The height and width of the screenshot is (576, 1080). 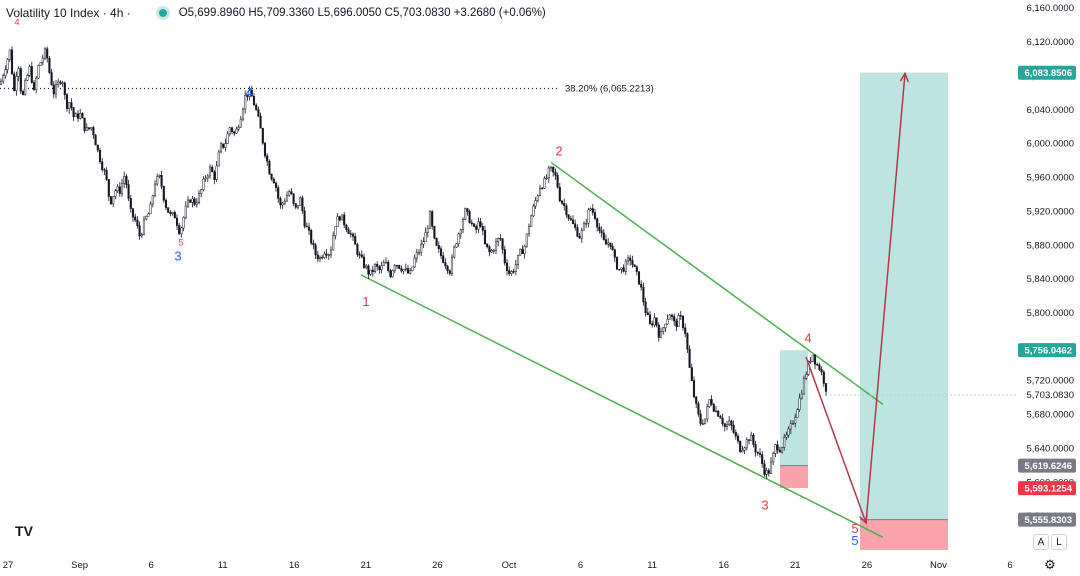 What do you see at coordinates (24, 531) in the screenshot?
I see `tradingview-logo-icon: TV` at bounding box center [24, 531].